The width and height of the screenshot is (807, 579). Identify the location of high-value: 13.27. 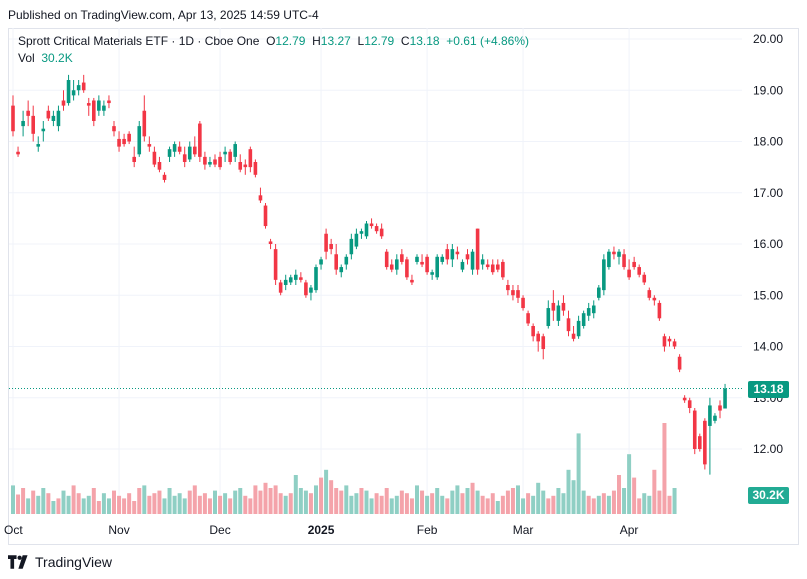
(335, 41).